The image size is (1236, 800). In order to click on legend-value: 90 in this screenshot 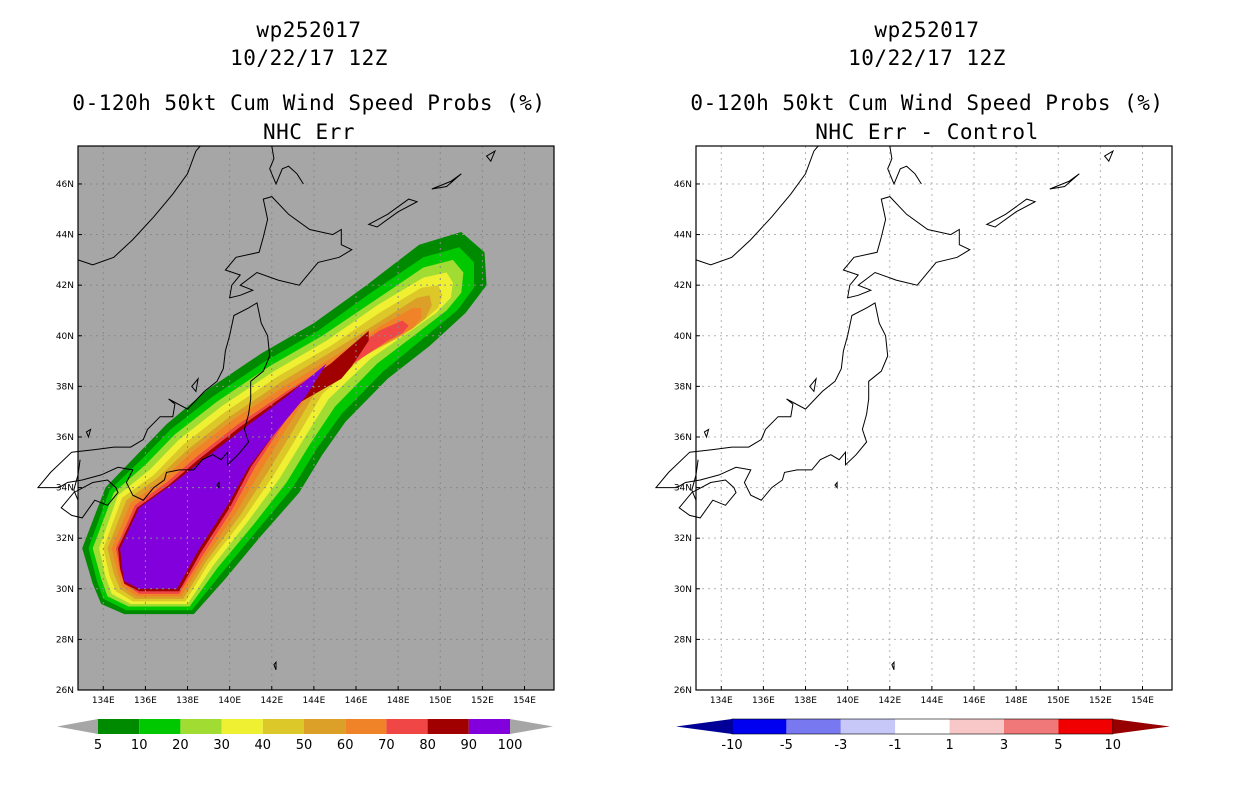, I will do `click(469, 745)`.